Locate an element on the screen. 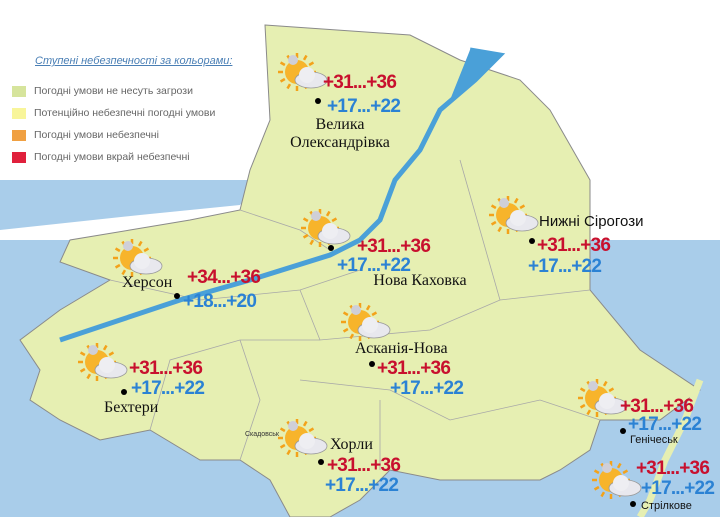 The image size is (720, 517). city-name: Нова Каховка is located at coordinates (420, 280).